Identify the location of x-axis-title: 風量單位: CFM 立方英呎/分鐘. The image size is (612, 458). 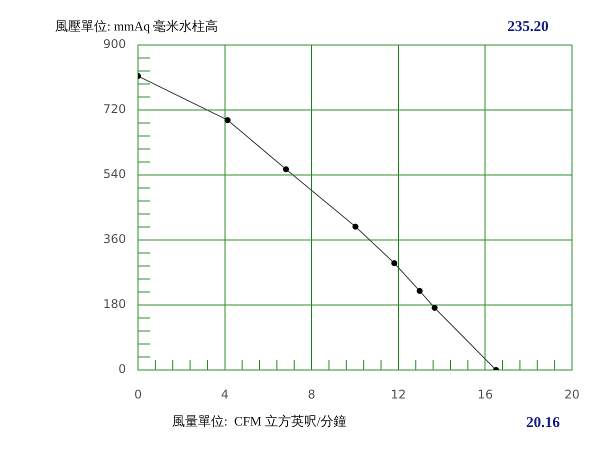
(259, 420).